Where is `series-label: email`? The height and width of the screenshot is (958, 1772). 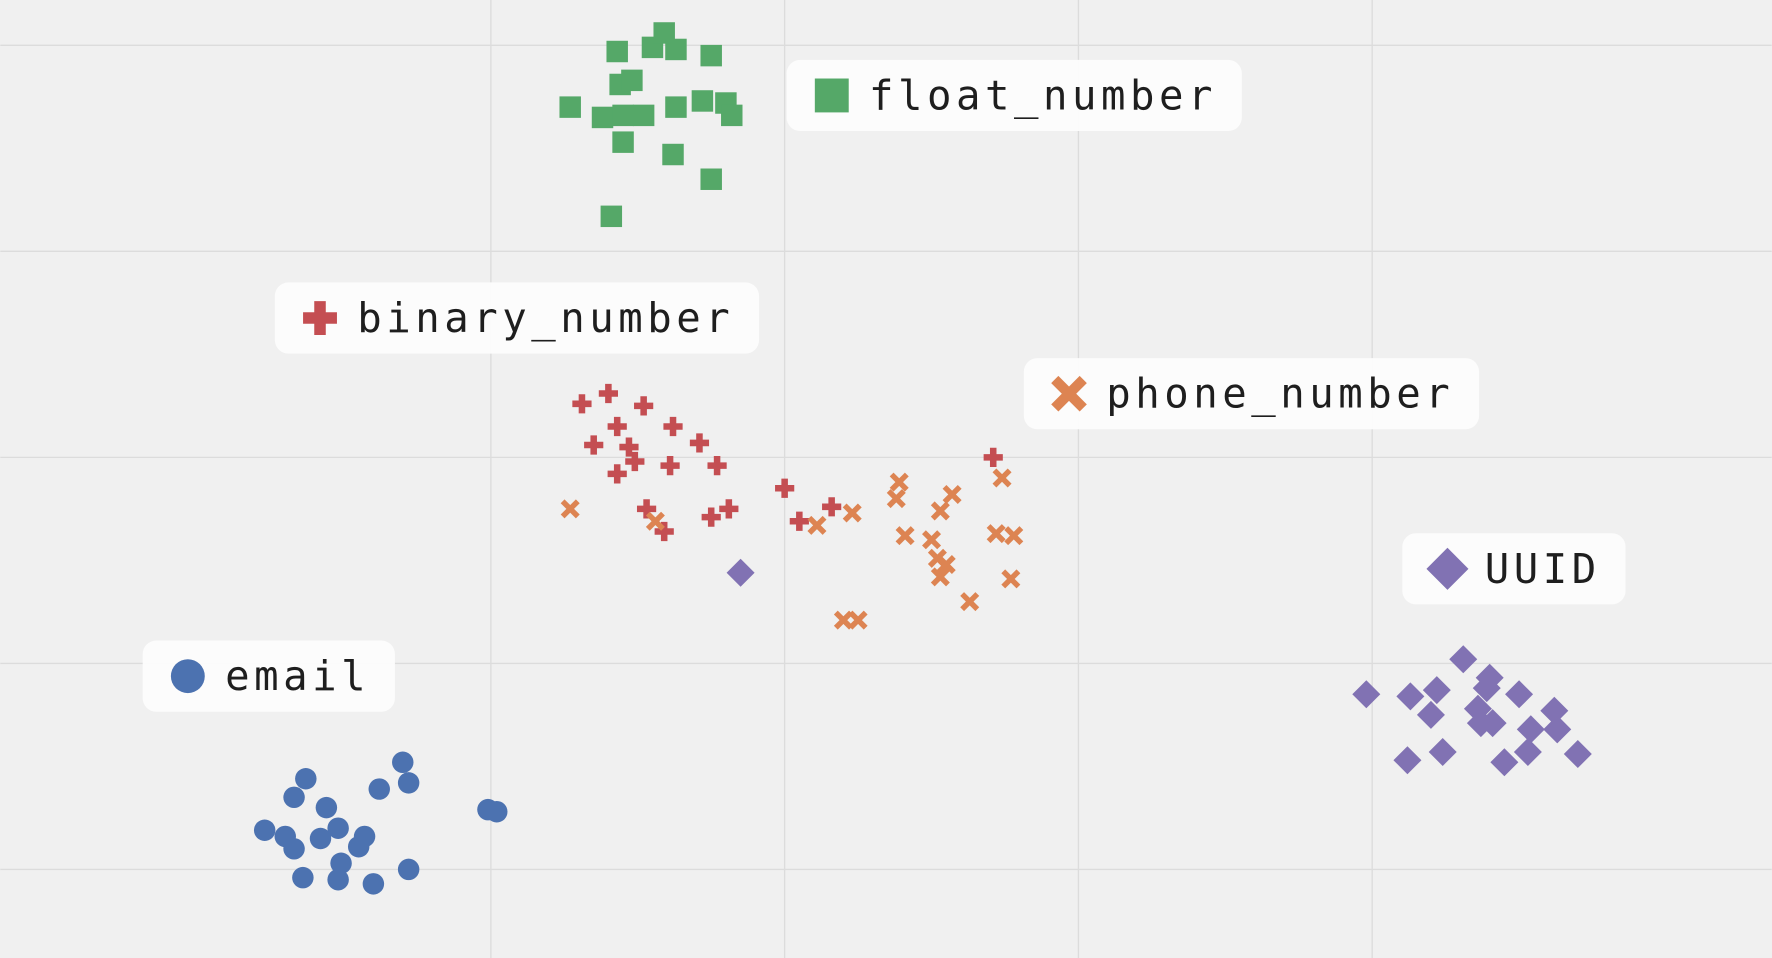 series-label: email is located at coordinates (268, 676).